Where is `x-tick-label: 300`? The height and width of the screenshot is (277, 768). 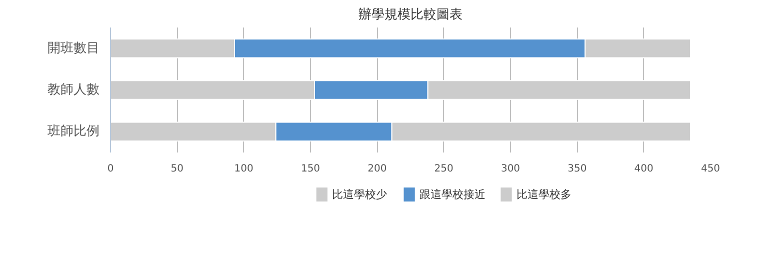
x-tick-label: 300 is located at coordinates (510, 169).